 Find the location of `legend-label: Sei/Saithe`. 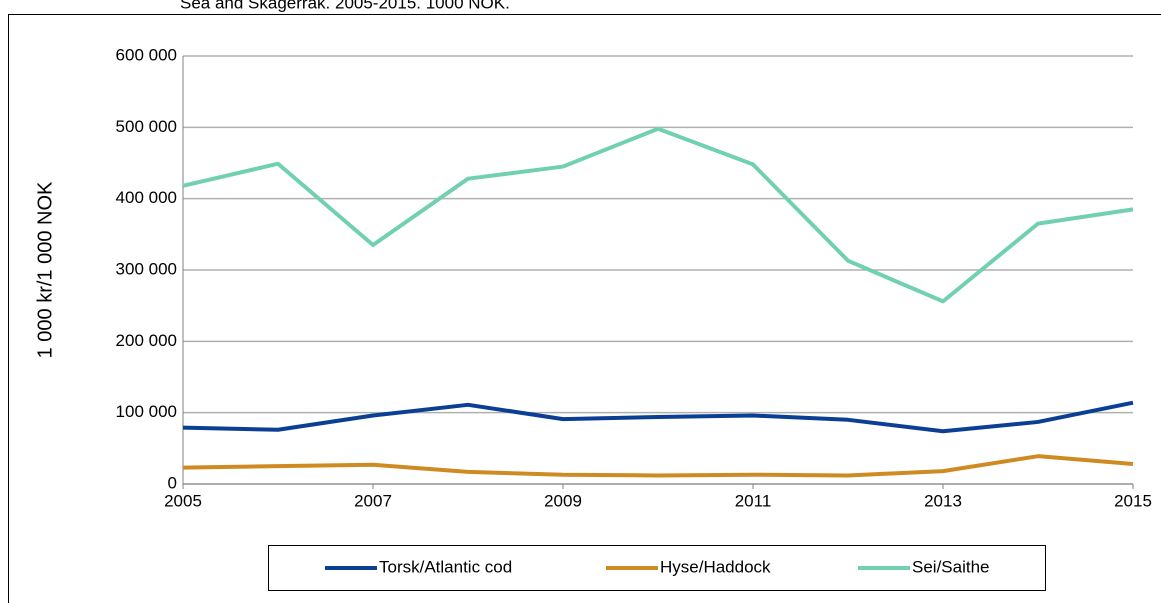

legend-label: Sei/Saithe is located at coordinates (951, 566).